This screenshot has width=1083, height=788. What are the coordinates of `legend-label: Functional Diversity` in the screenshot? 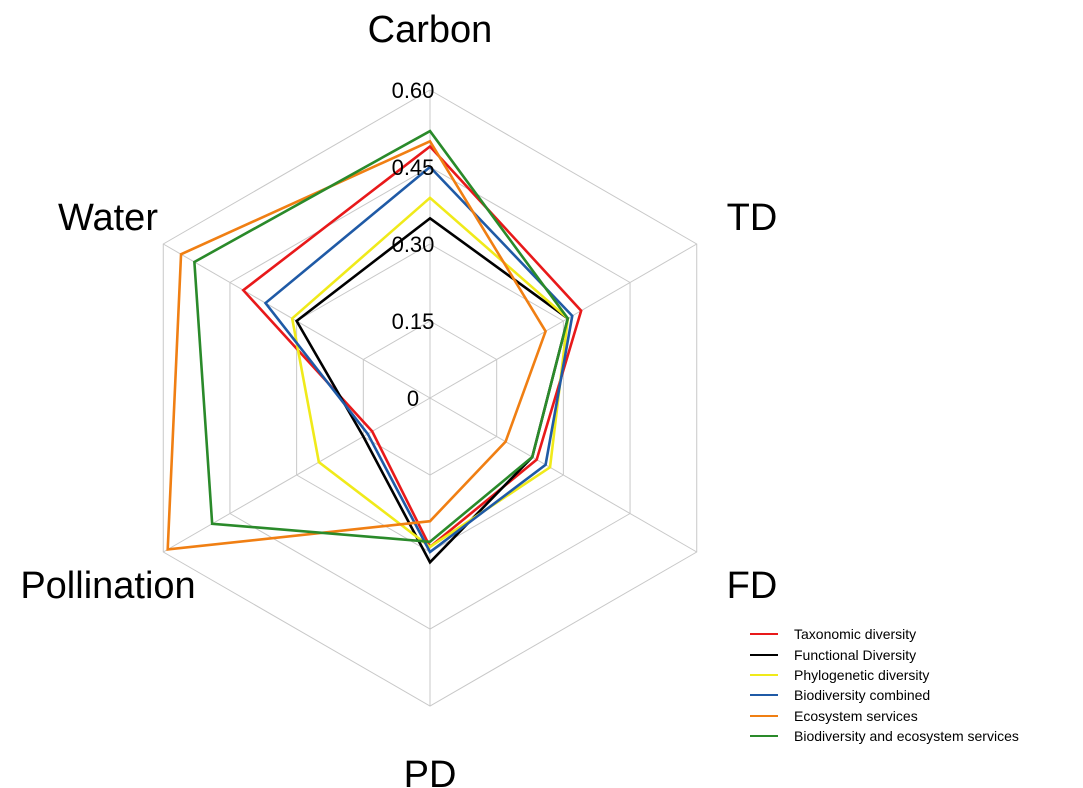 It's located at (855, 654).